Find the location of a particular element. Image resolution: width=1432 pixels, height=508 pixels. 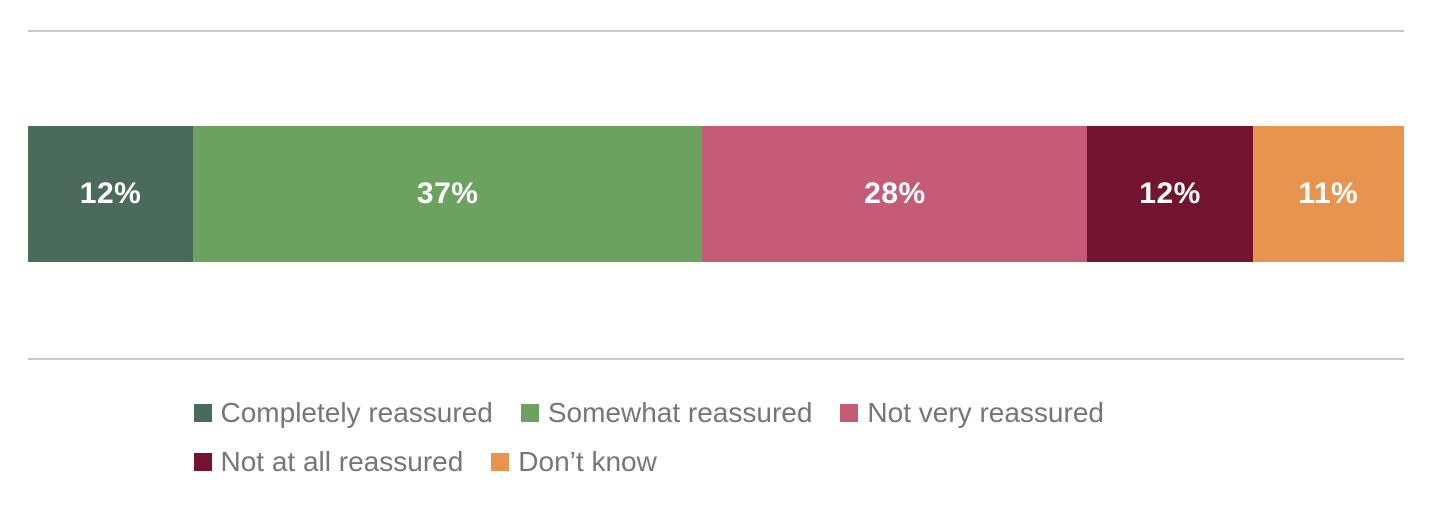

legend-label: Completely reassured is located at coordinates (356, 412).